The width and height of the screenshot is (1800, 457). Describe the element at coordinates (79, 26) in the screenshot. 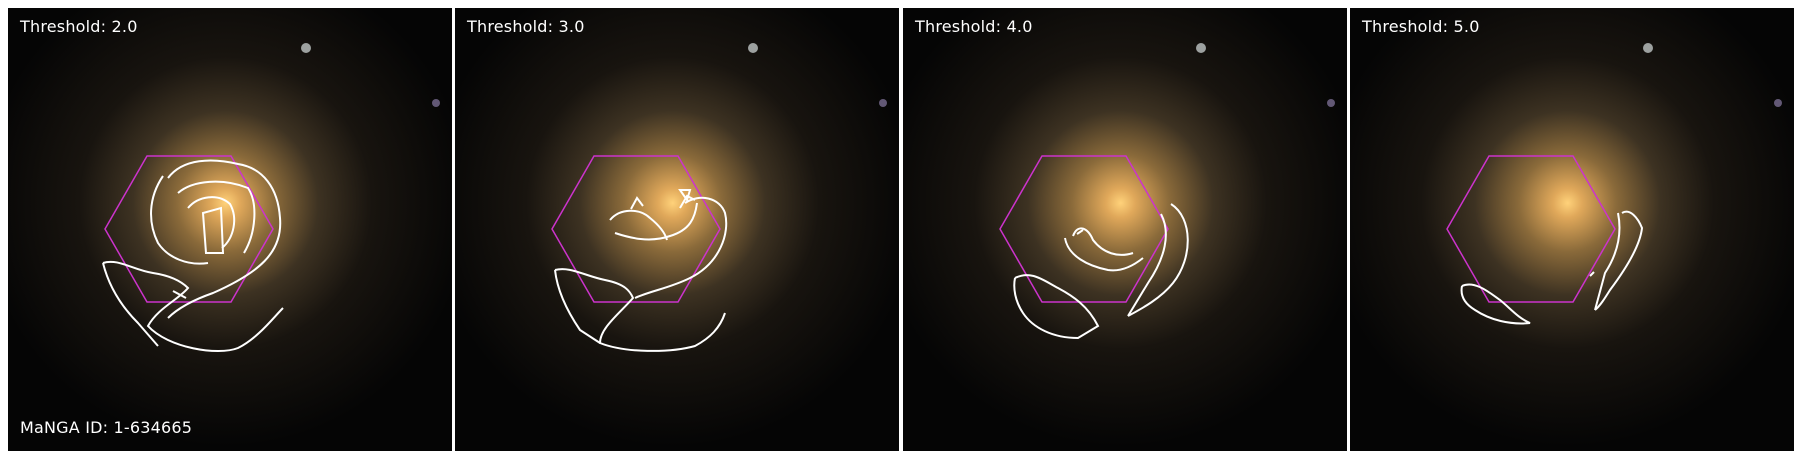

I see `threshold-label: Threshold: 2.0` at that location.